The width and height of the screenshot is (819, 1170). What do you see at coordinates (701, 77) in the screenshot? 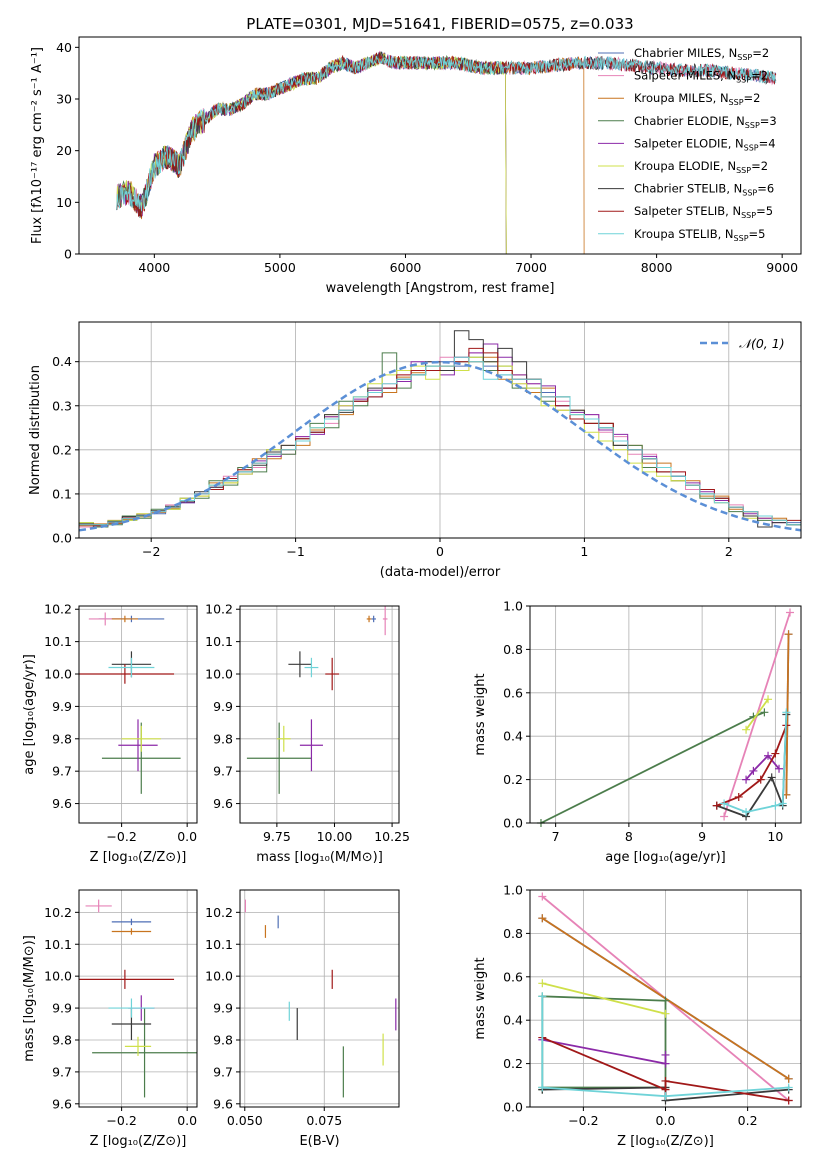
I see `legend-label: Salpeter MILES, NSSP=2` at bounding box center [701, 77].